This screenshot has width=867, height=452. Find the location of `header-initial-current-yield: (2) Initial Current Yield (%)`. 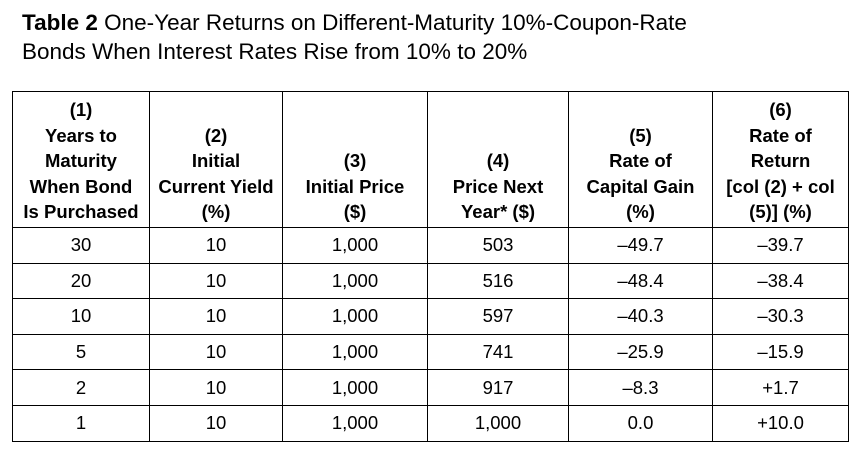

header-initial-current-yield: (2) Initial Current Yield (%) is located at coordinates (216, 159).